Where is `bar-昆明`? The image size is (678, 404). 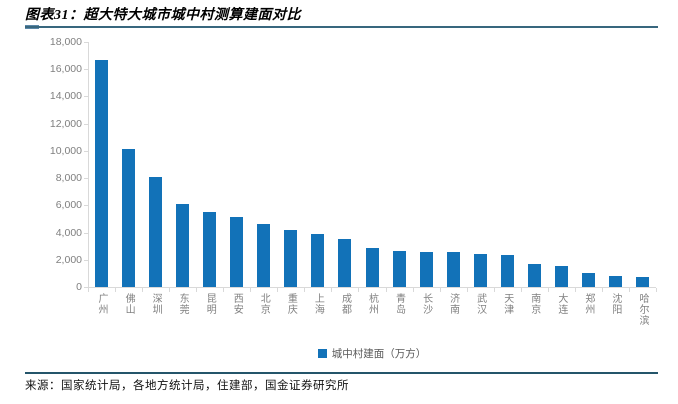 bar-昆明 is located at coordinates (210, 249).